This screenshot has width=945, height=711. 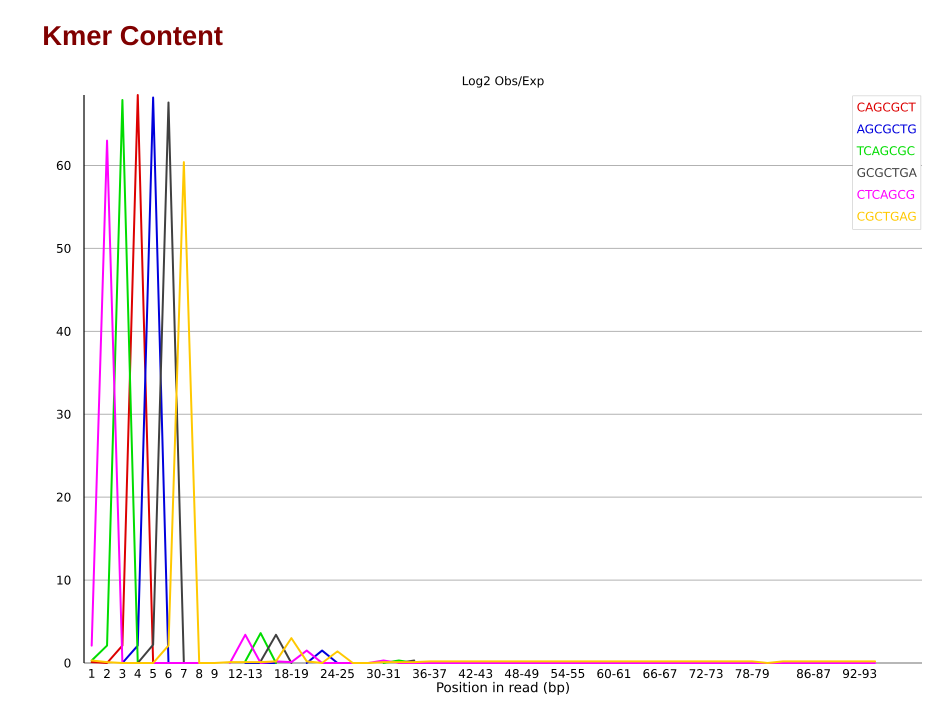 I want to click on chart-title: Kmer Content, so click(x=133, y=36).